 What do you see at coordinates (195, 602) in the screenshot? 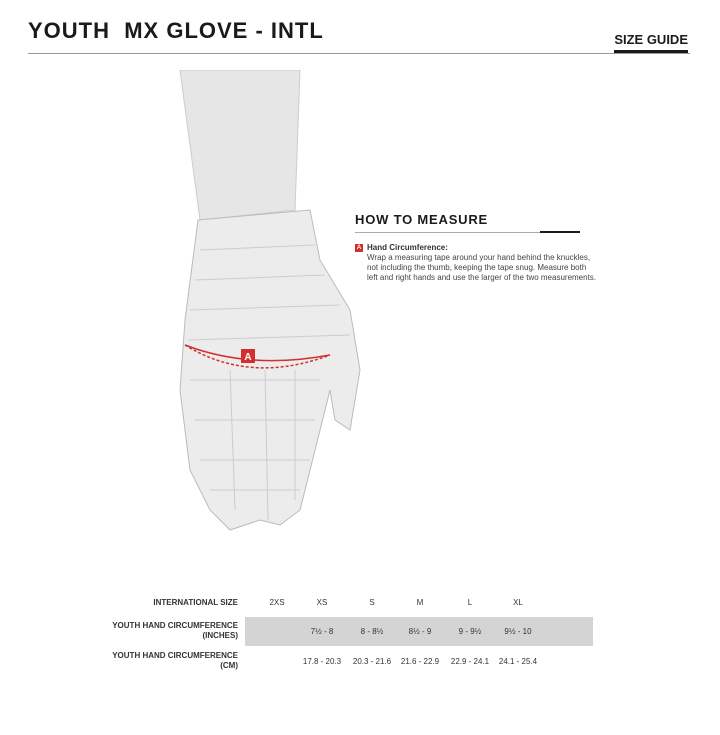
I see `row-label: INTERNATIONAL SIZE` at bounding box center [195, 602].